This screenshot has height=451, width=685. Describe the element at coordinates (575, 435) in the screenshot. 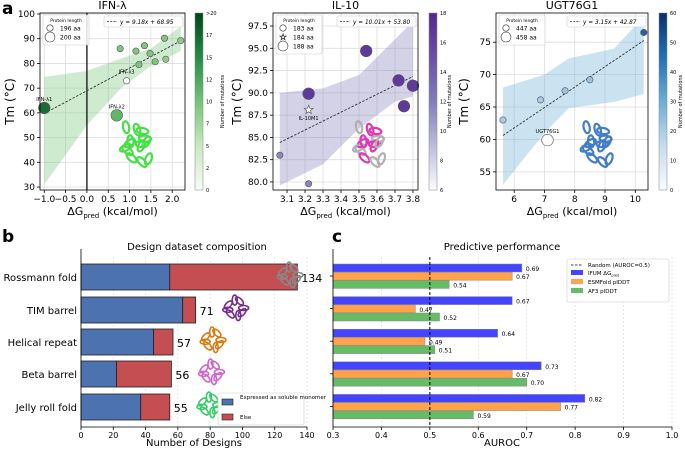

I see `x-tick-label: 0.8` at that location.